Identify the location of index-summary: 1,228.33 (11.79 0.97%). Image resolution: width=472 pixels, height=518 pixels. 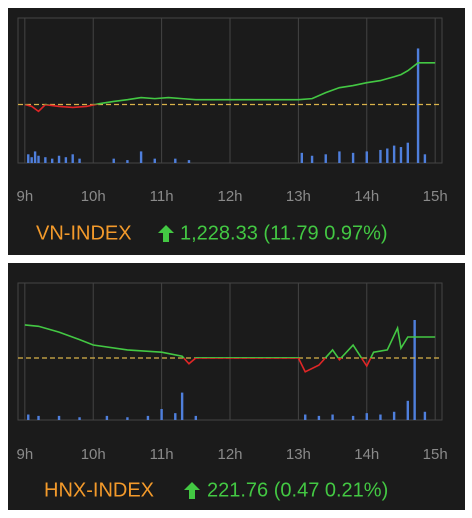
(284, 233).